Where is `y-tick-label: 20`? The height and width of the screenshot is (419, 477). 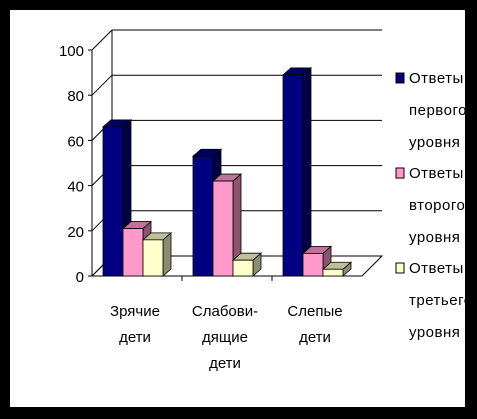
y-tick-label: 20 is located at coordinates (75, 232).